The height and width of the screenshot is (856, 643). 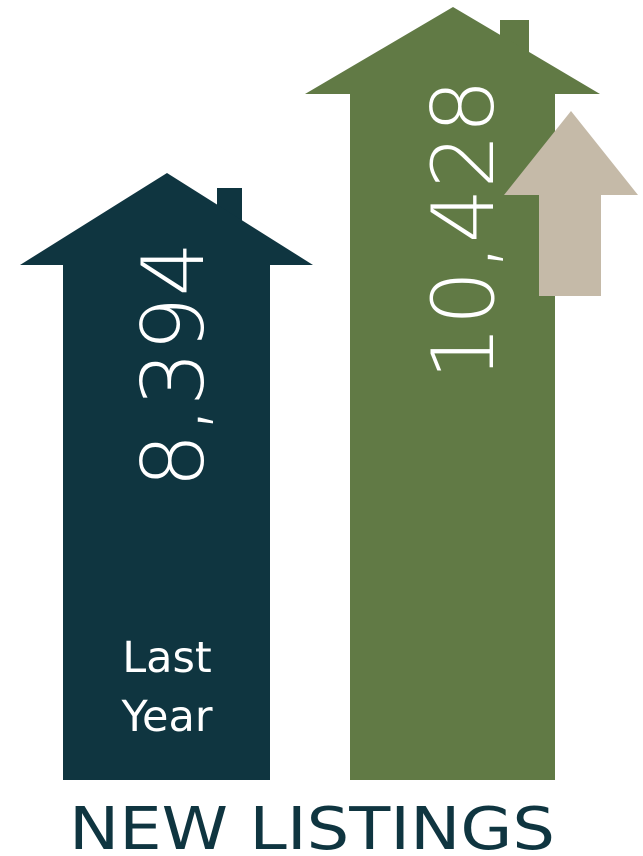 What do you see at coordinates (571, 203) in the screenshot?
I see `trend-up-arrow-icon` at bounding box center [571, 203].